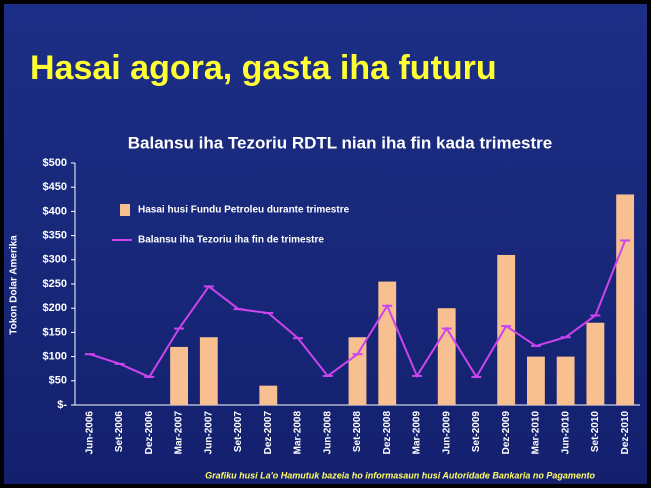  What do you see at coordinates (55, 236) in the screenshot?
I see `y-tick-label: $350` at bounding box center [55, 236].